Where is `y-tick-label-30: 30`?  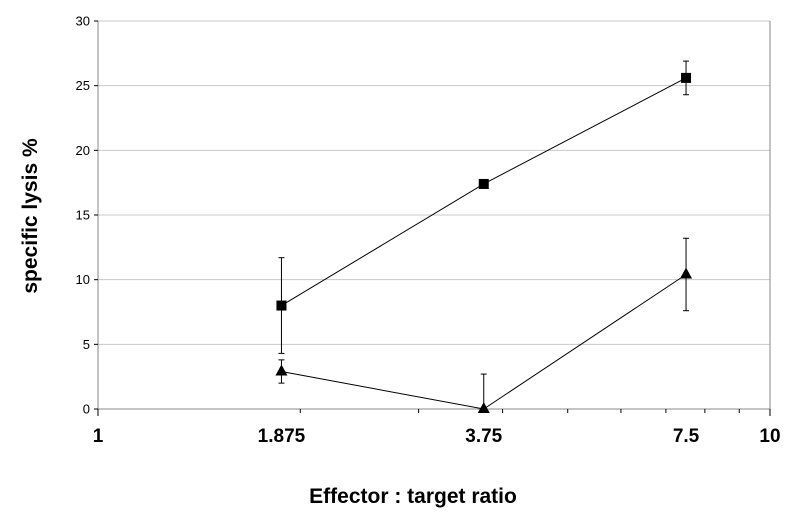 y-tick-label-30: 30 is located at coordinates (83, 21).